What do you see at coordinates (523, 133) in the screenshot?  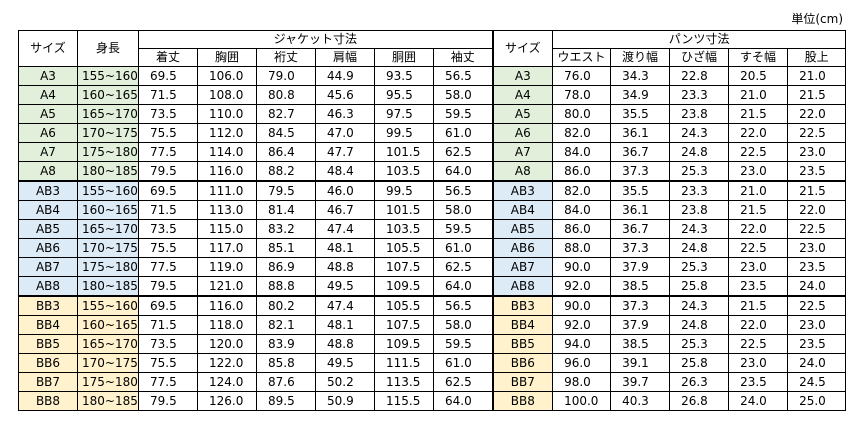 I see `table-cell: A6` at bounding box center [523, 133].